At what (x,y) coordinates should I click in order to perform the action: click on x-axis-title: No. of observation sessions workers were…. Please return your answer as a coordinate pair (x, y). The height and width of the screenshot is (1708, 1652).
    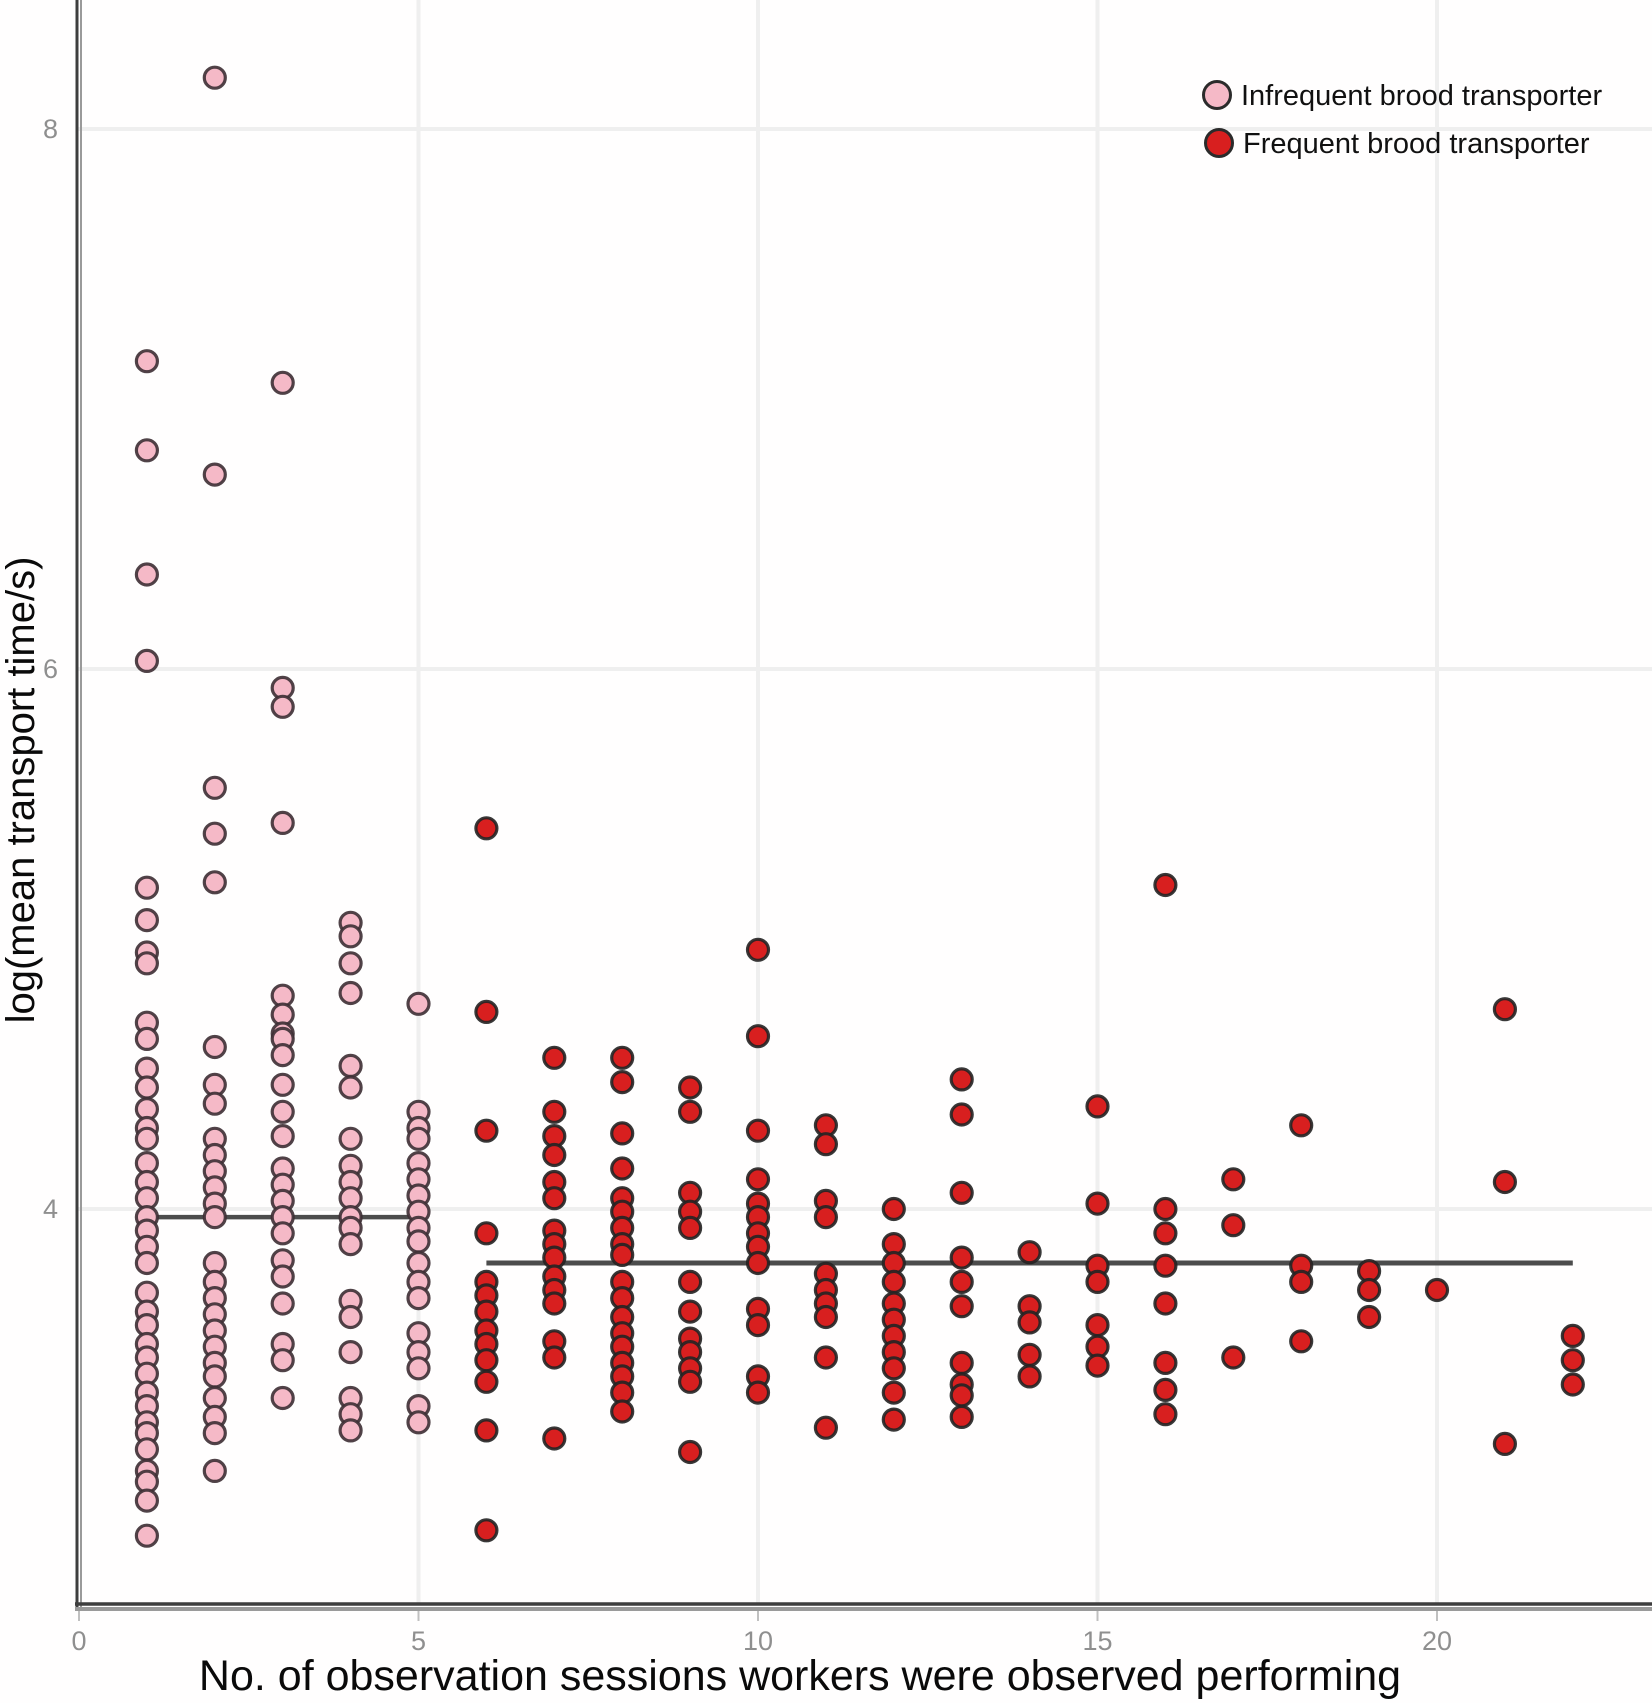
    Looking at the image, I should click on (800, 1676).